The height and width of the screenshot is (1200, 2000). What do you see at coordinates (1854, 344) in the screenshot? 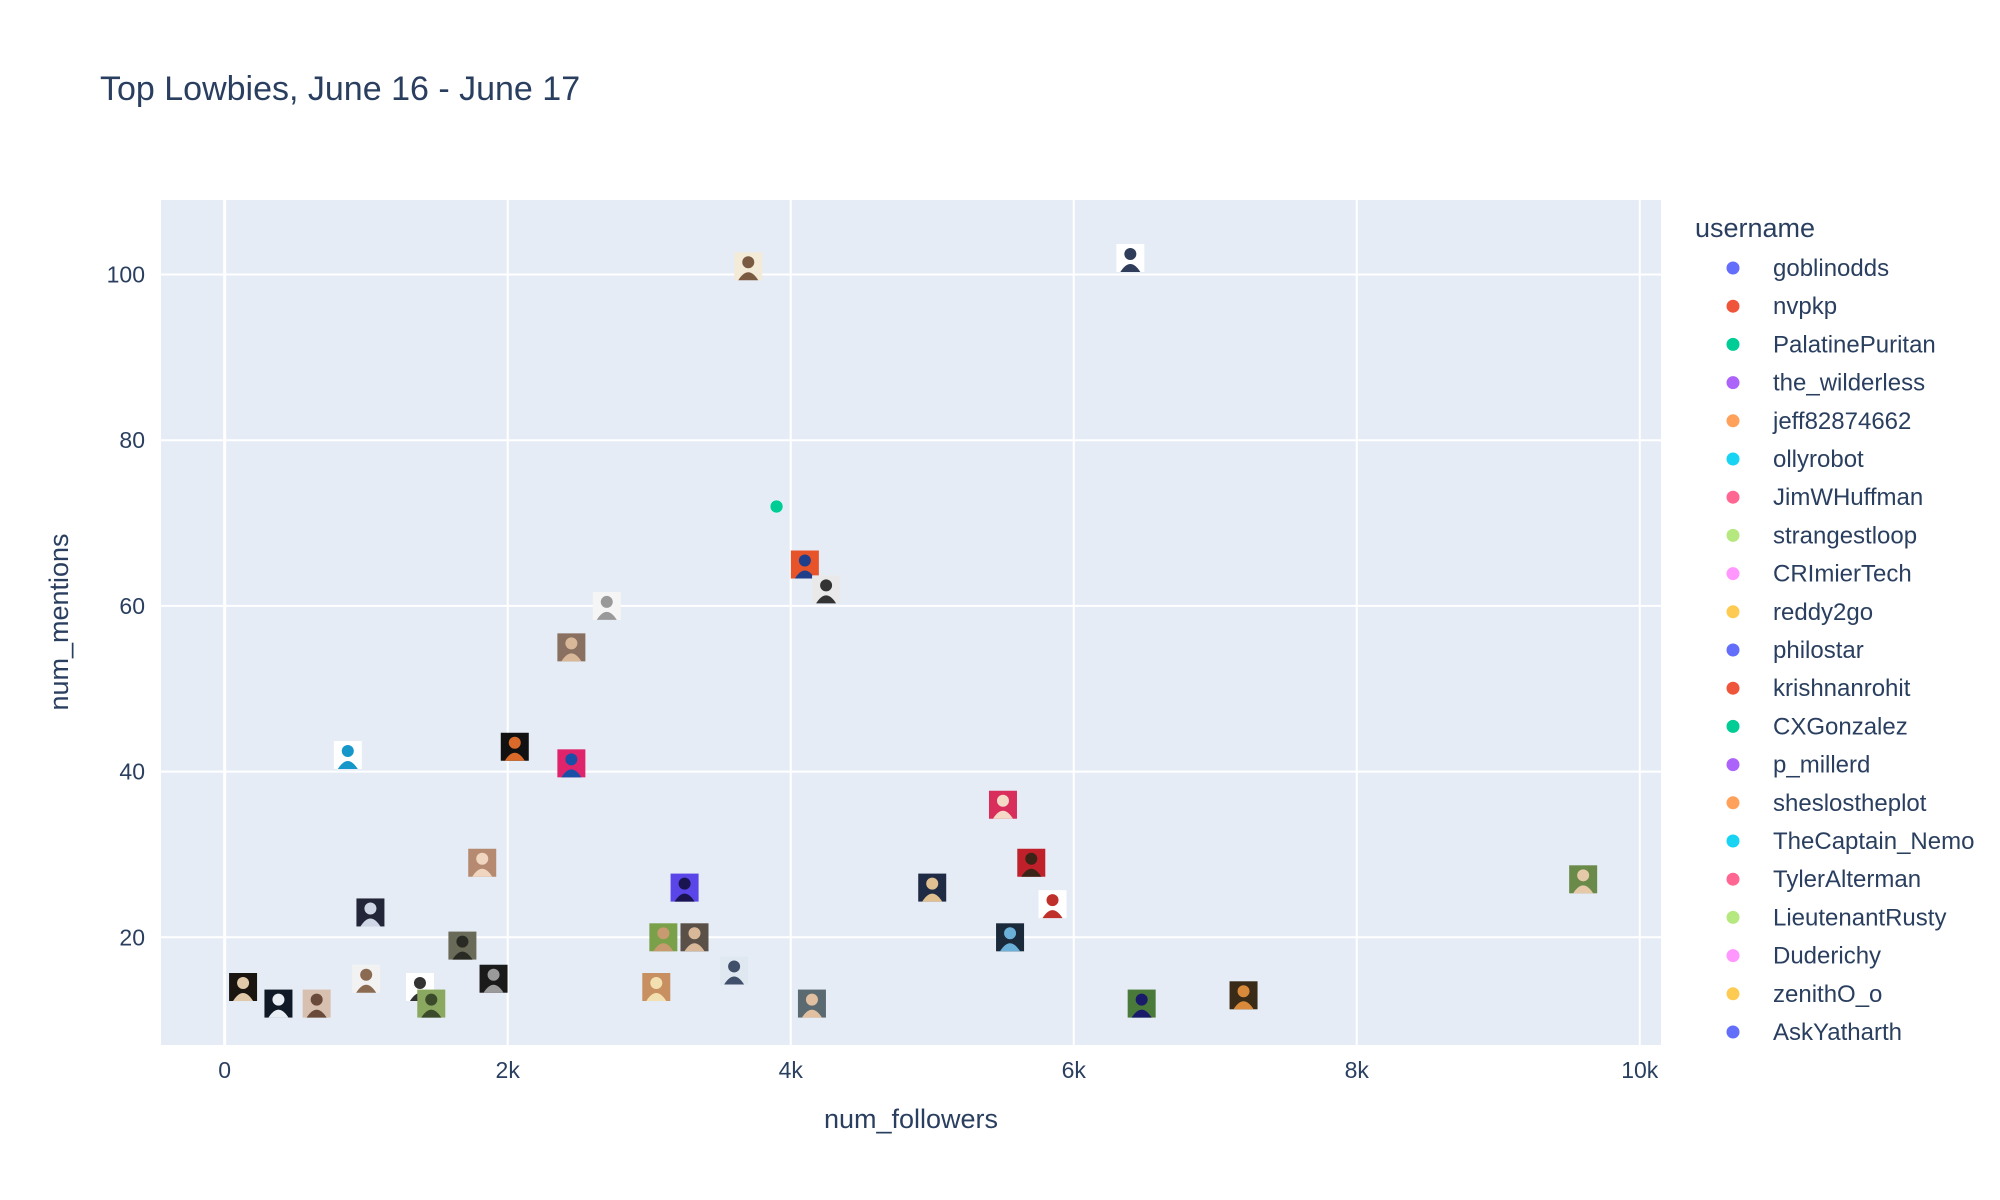
I see `legend-label: PalatinePuritan` at bounding box center [1854, 344].